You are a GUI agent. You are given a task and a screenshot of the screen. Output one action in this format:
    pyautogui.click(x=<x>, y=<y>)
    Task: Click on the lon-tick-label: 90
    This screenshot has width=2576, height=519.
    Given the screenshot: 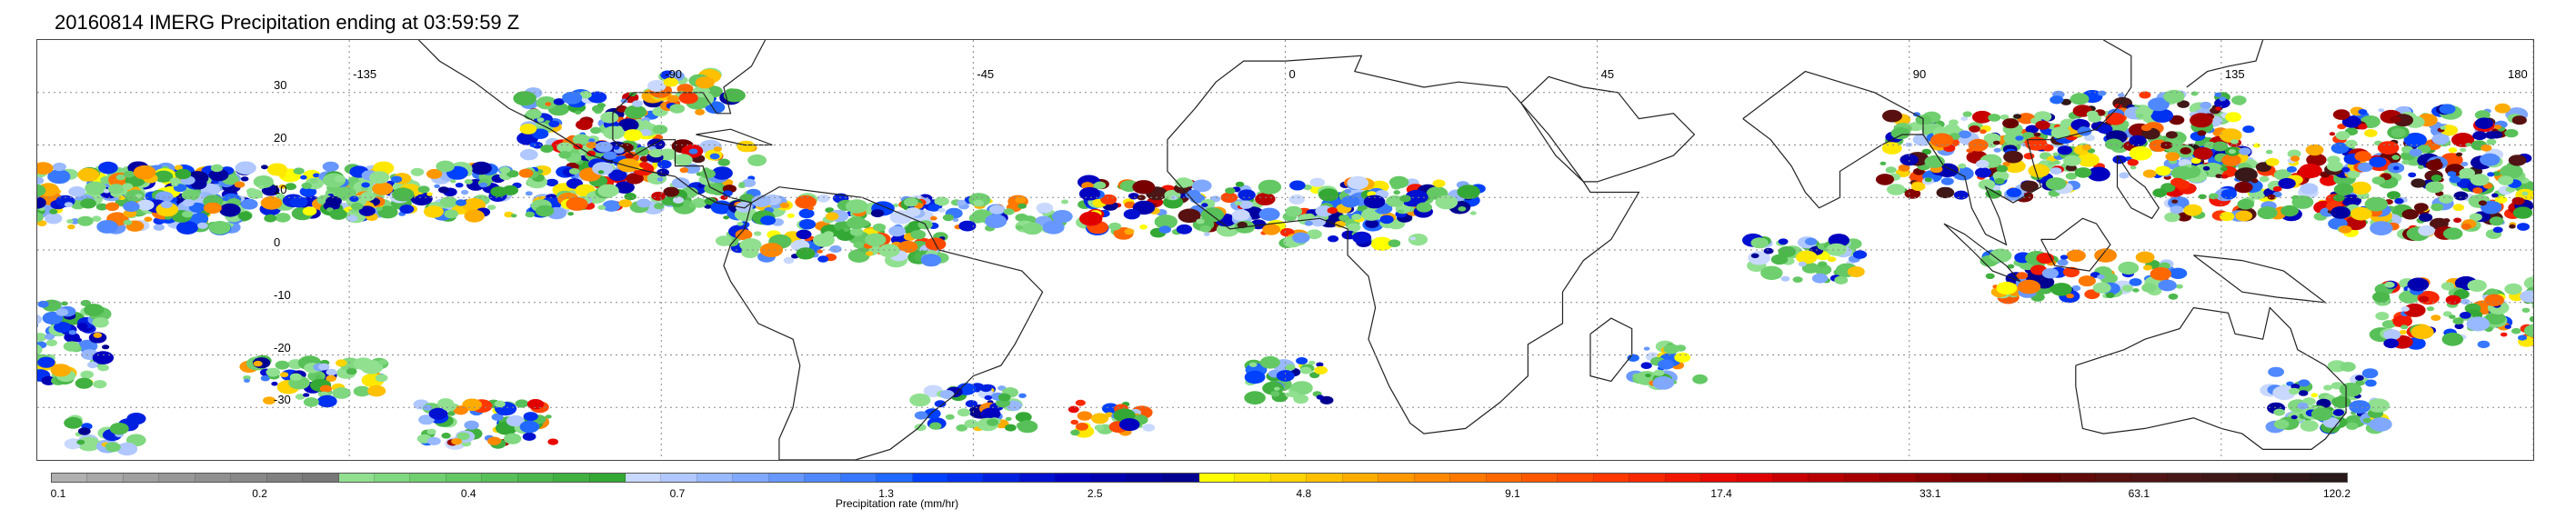 What is the action you would take?
    pyautogui.click(x=1919, y=74)
    